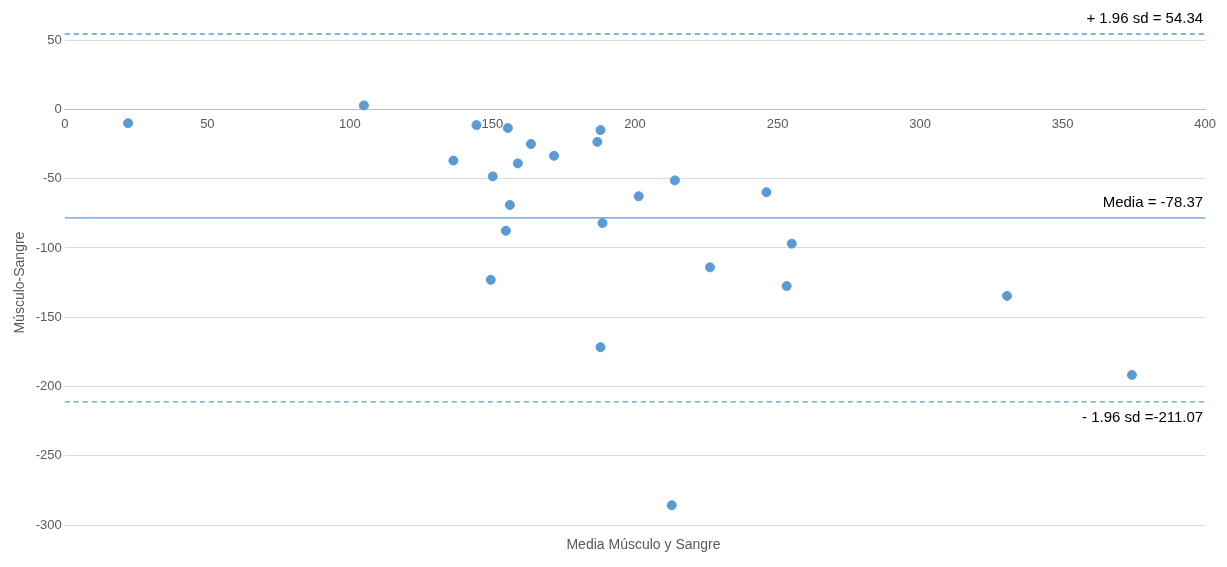 This screenshot has width=1227, height=567. What do you see at coordinates (777, 123) in the screenshot?
I see `x-tick-label: 250` at bounding box center [777, 123].